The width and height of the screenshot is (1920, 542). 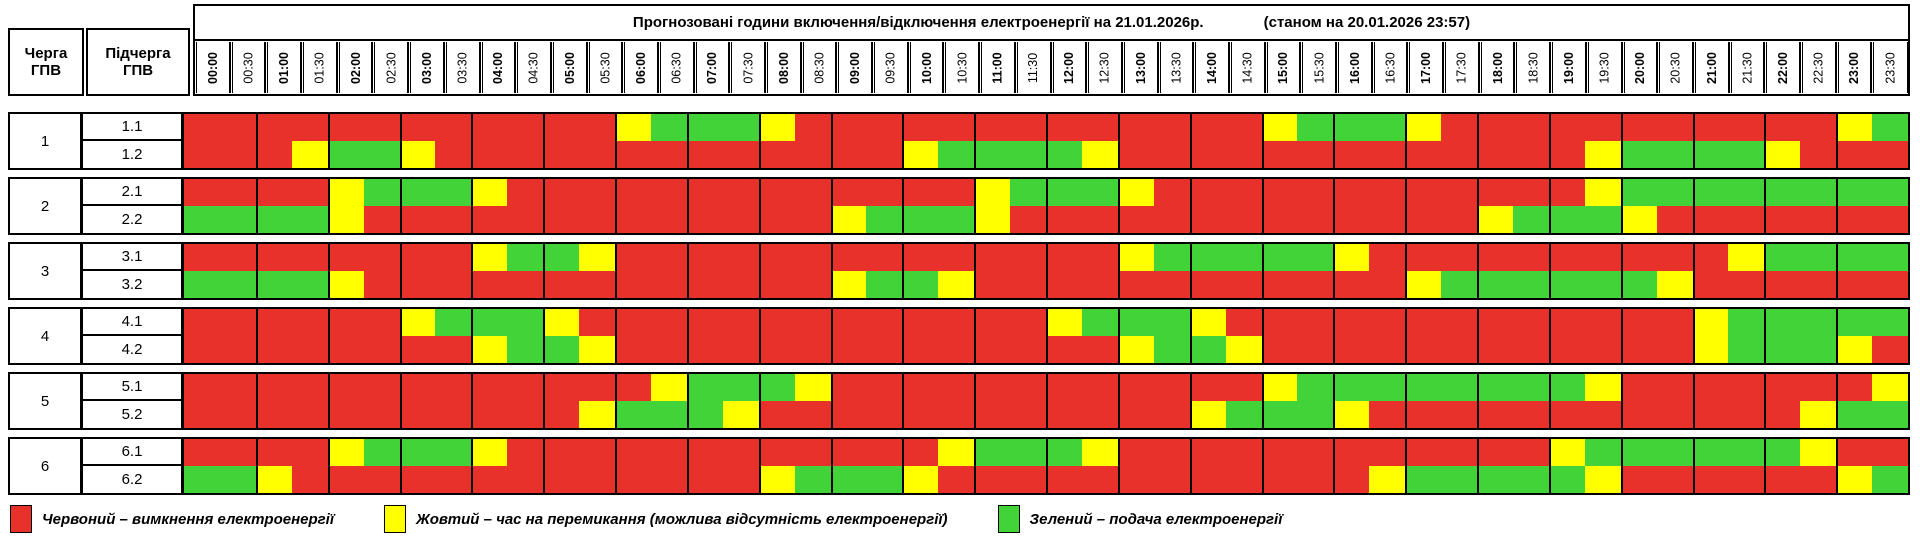 I want to click on time-label: 08:30, so click(x=819, y=67).